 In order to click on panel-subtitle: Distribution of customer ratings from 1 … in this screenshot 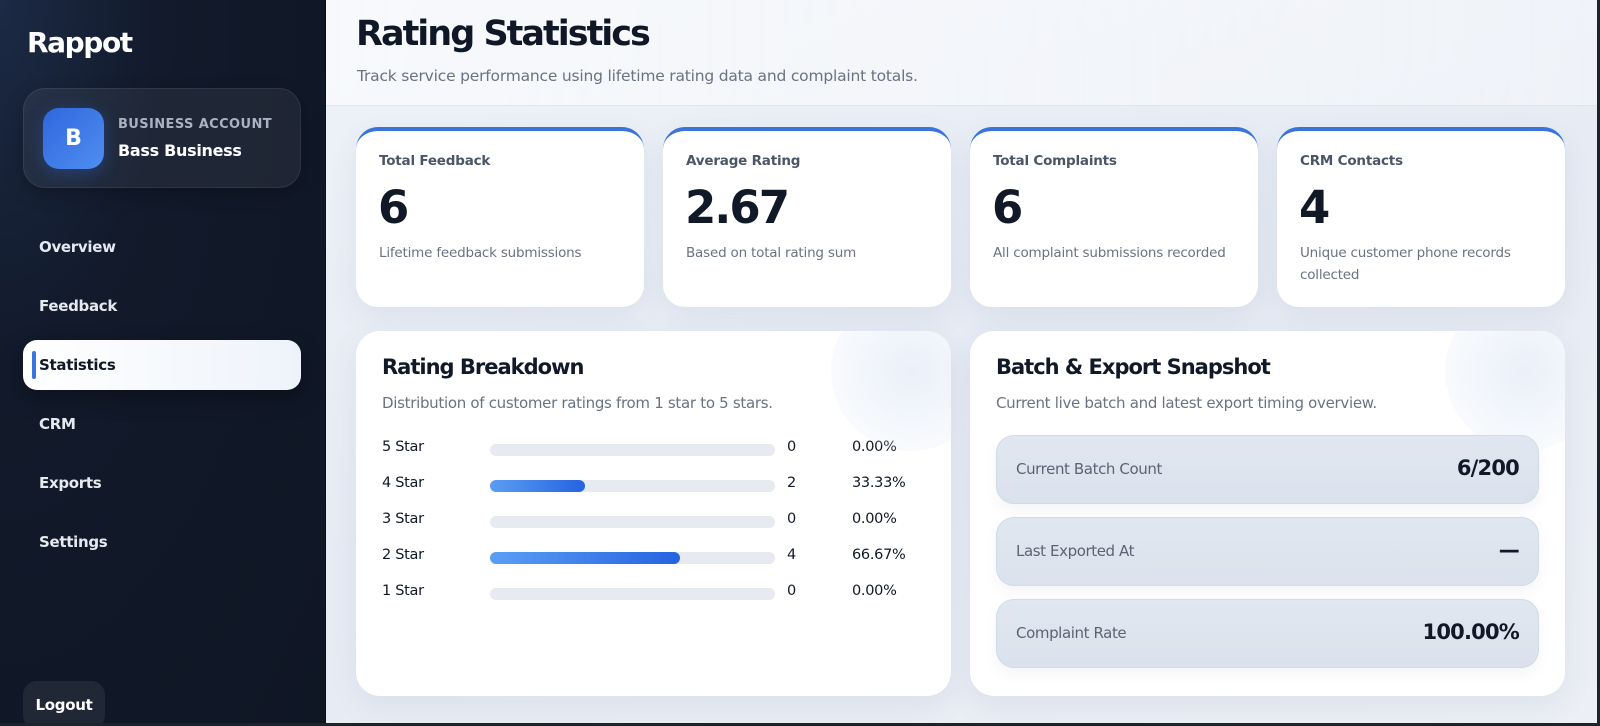, I will do `click(577, 403)`.